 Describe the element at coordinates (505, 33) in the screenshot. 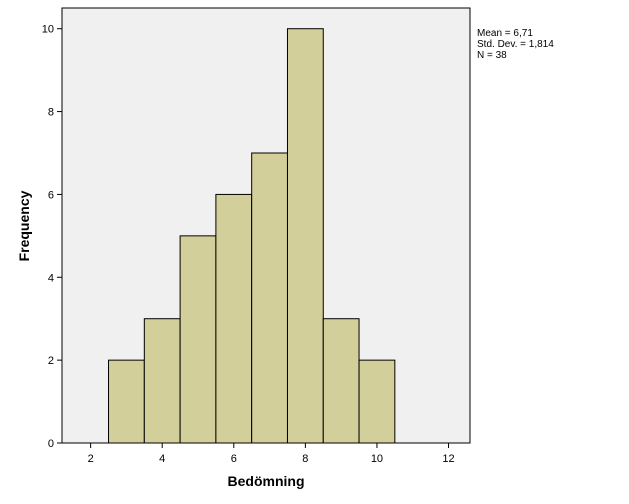

I see `stat-mean: Mean = 6,71` at that location.